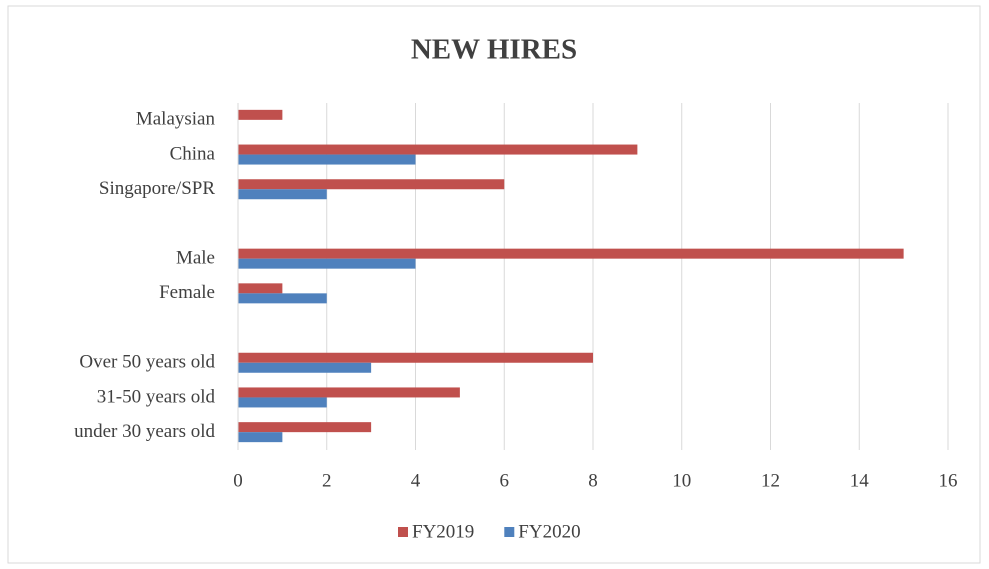 The image size is (989, 569). Describe the element at coordinates (147, 362) in the screenshot. I see `y-tick-label: Over 50 years old` at that location.